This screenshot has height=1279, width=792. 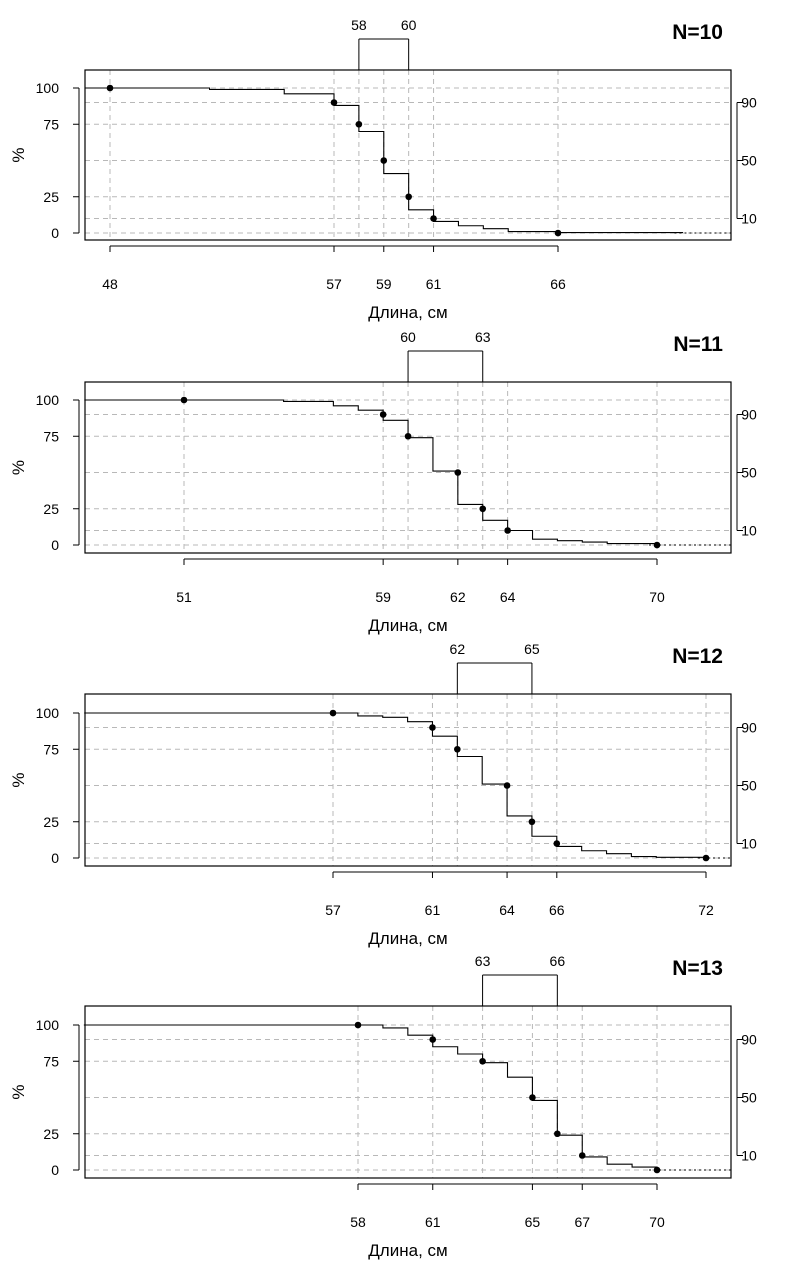 What do you see at coordinates (358, 1222) in the screenshot?
I see `bottom-tick-label: 58` at bounding box center [358, 1222].